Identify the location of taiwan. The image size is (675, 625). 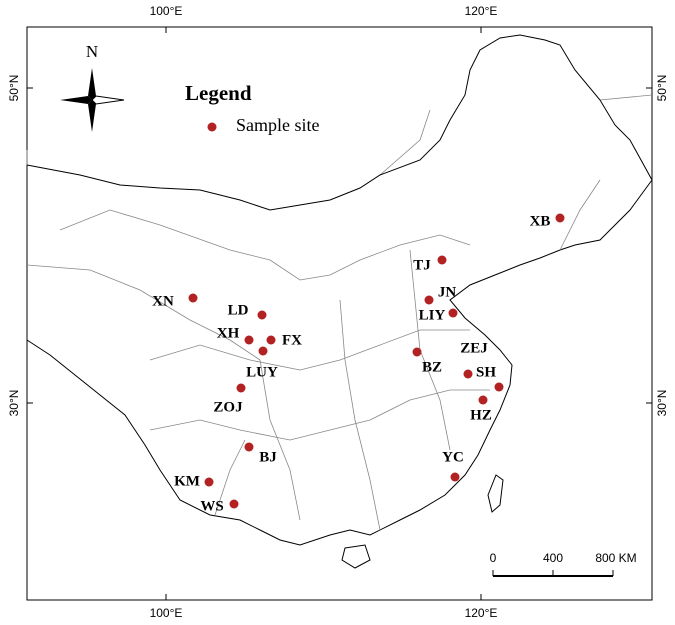
(495, 493).